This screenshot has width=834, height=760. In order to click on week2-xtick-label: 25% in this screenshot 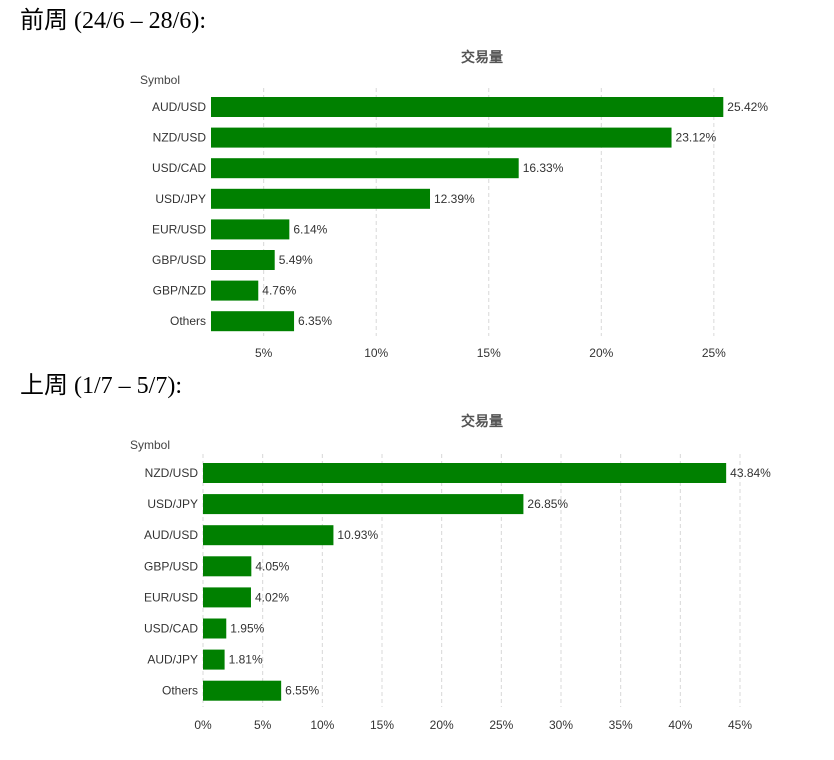, I will do `click(501, 725)`.